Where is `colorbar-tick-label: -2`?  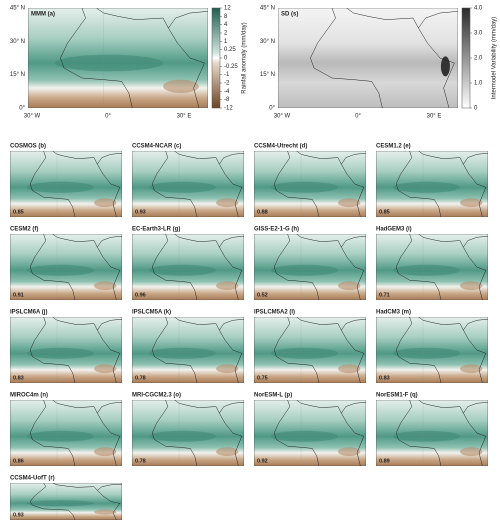 colorbar-tick-label: -2 is located at coordinates (227, 84).